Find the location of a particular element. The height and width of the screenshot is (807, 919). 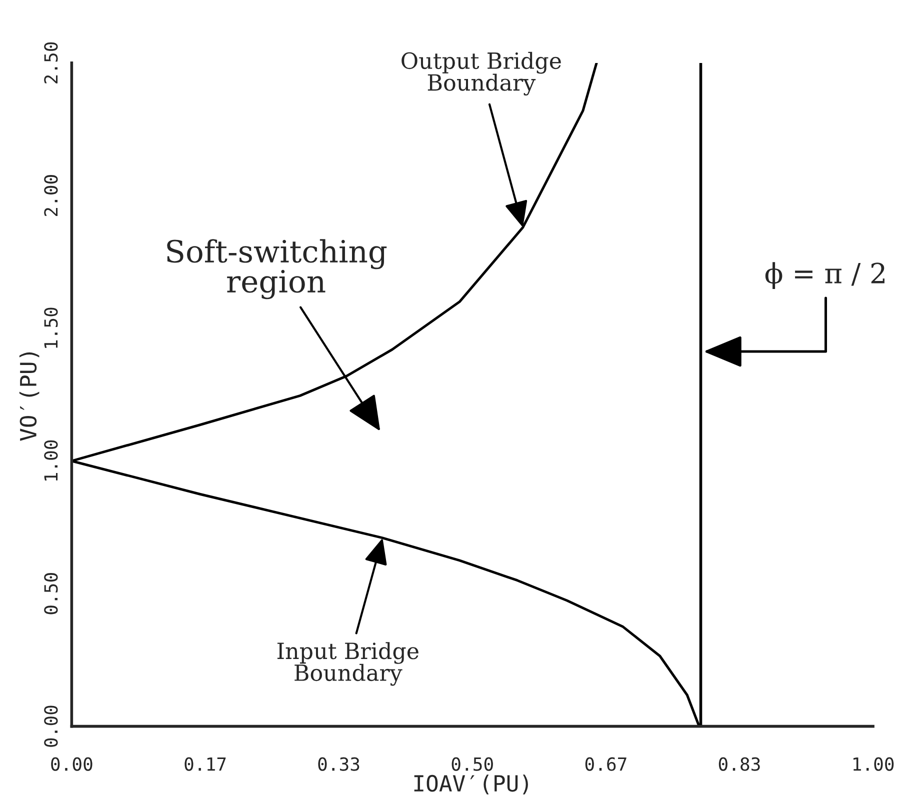

y-tick-label: 1.00 is located at coordinates (51, 460).